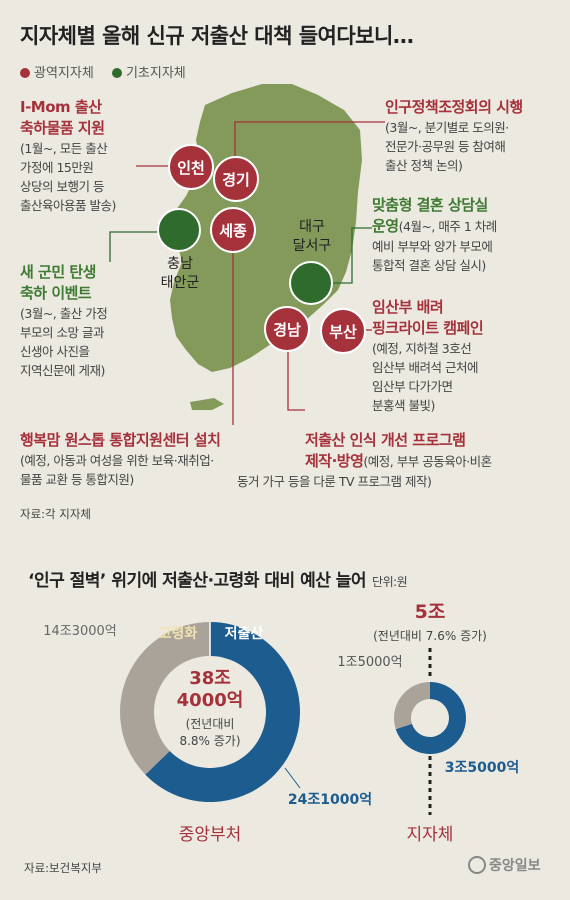 This screenshot has height=900, width=570. I want to click on donut2-value-aging: 1조5000억, so click(369, 662).